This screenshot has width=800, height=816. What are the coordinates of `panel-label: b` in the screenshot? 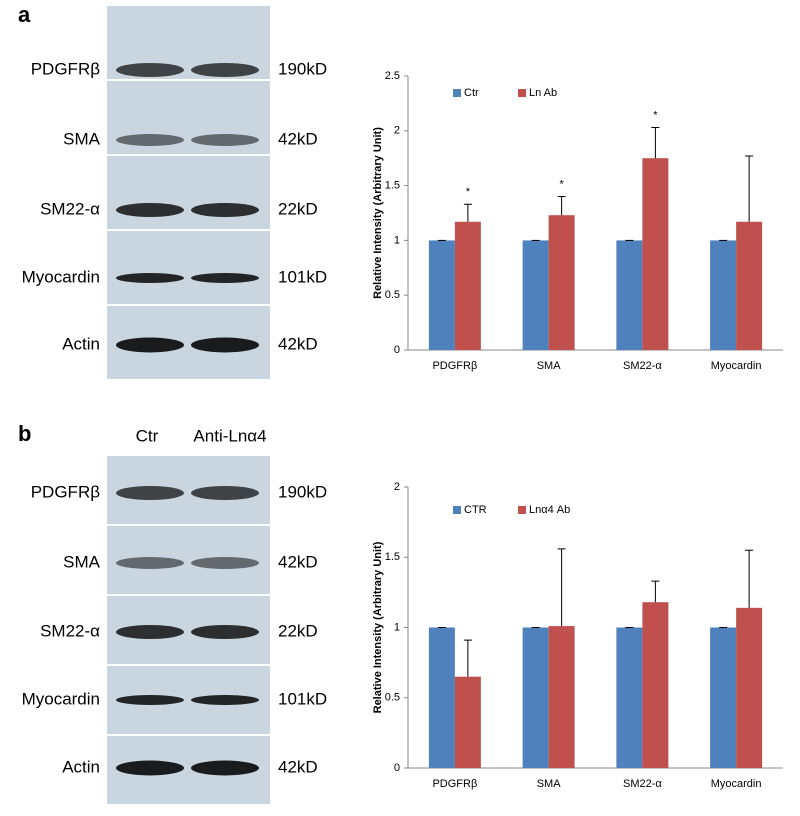 It's located at (24, 433).